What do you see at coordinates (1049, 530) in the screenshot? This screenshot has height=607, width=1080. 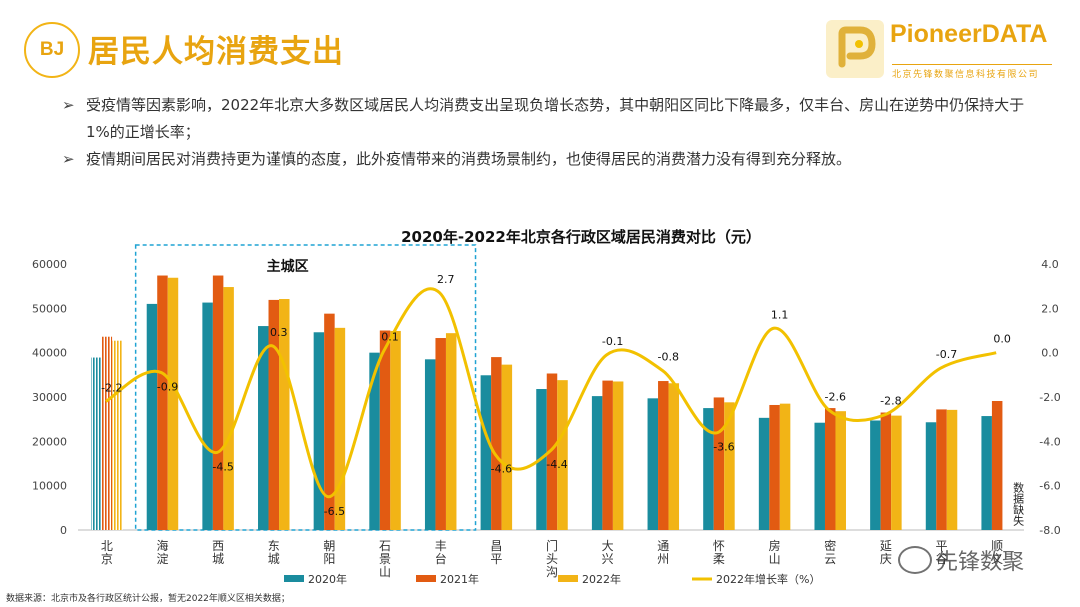 I see `y-right-tick-label: -8.0` at bounding box center [1049, 530].